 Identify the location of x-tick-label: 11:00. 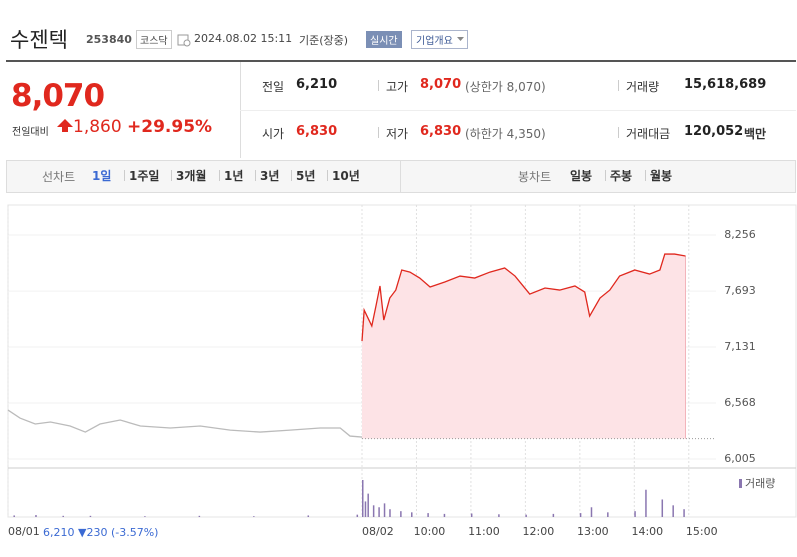
(484, 531).